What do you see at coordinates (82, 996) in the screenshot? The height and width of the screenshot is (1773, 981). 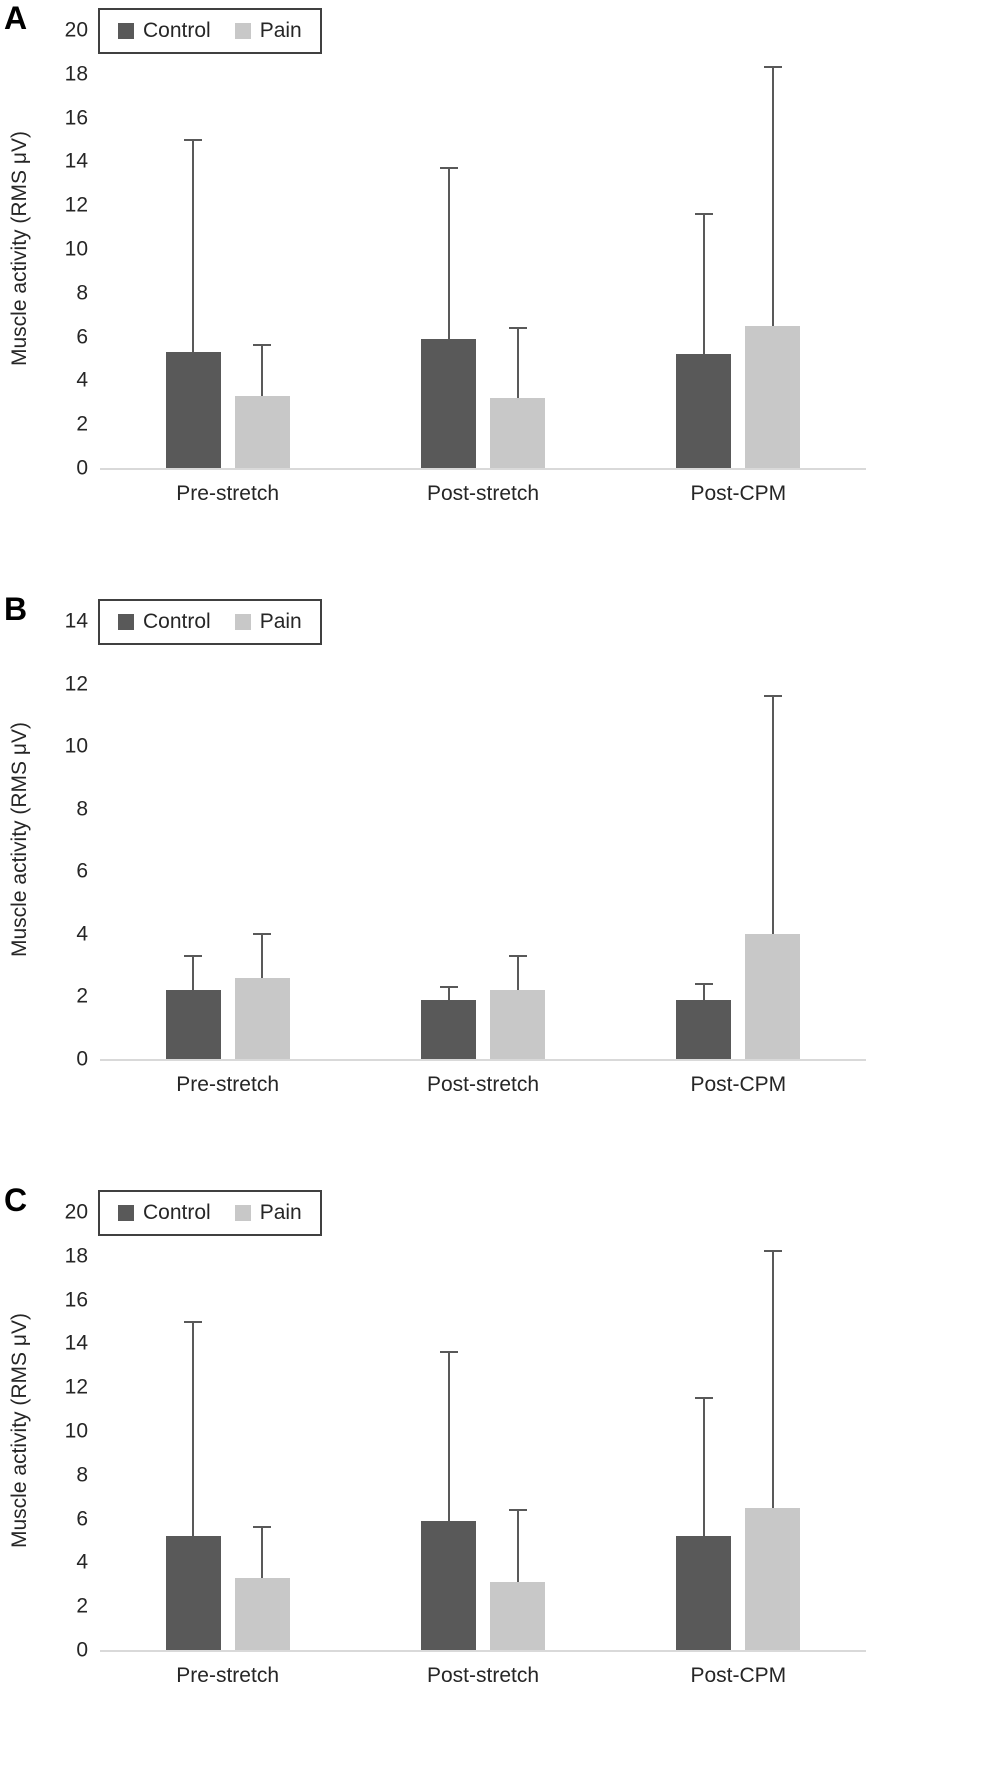 I see `y-tick-label: 2` at bounding box center [82, 996].